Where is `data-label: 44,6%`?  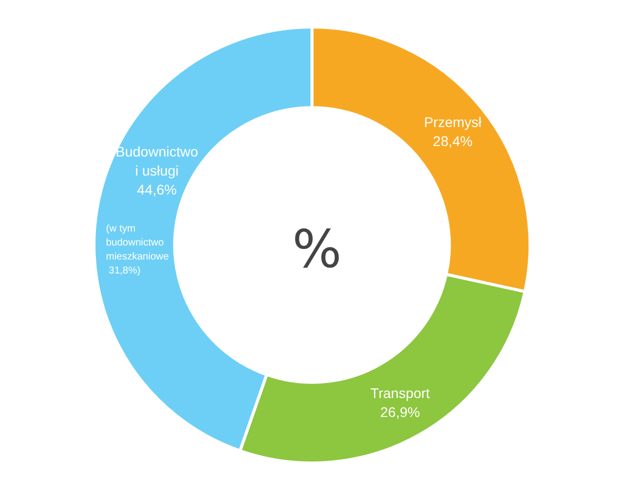
data-label: 44,6% is located at coordinates (157, 190).